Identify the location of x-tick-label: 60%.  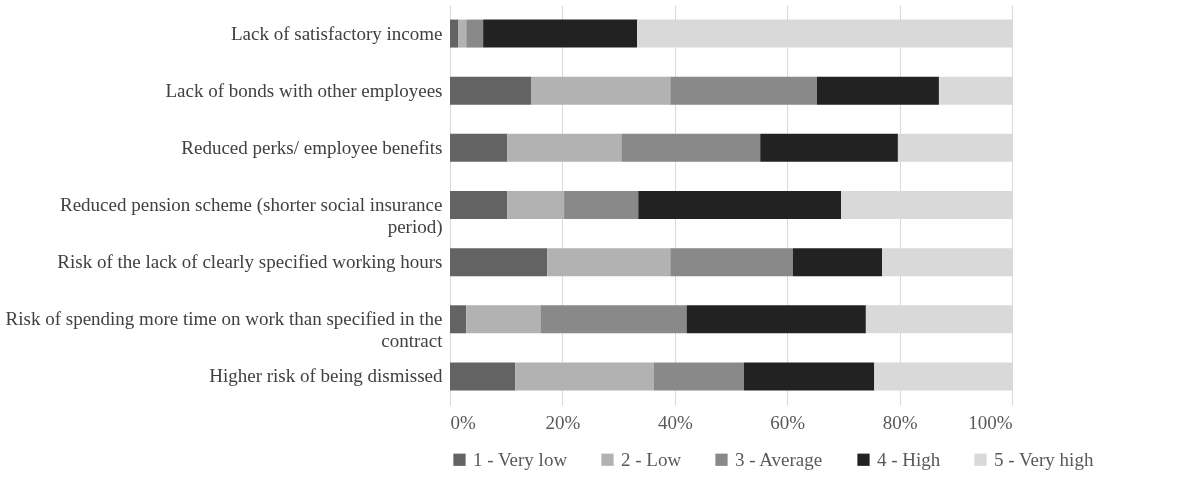
(788, 422).